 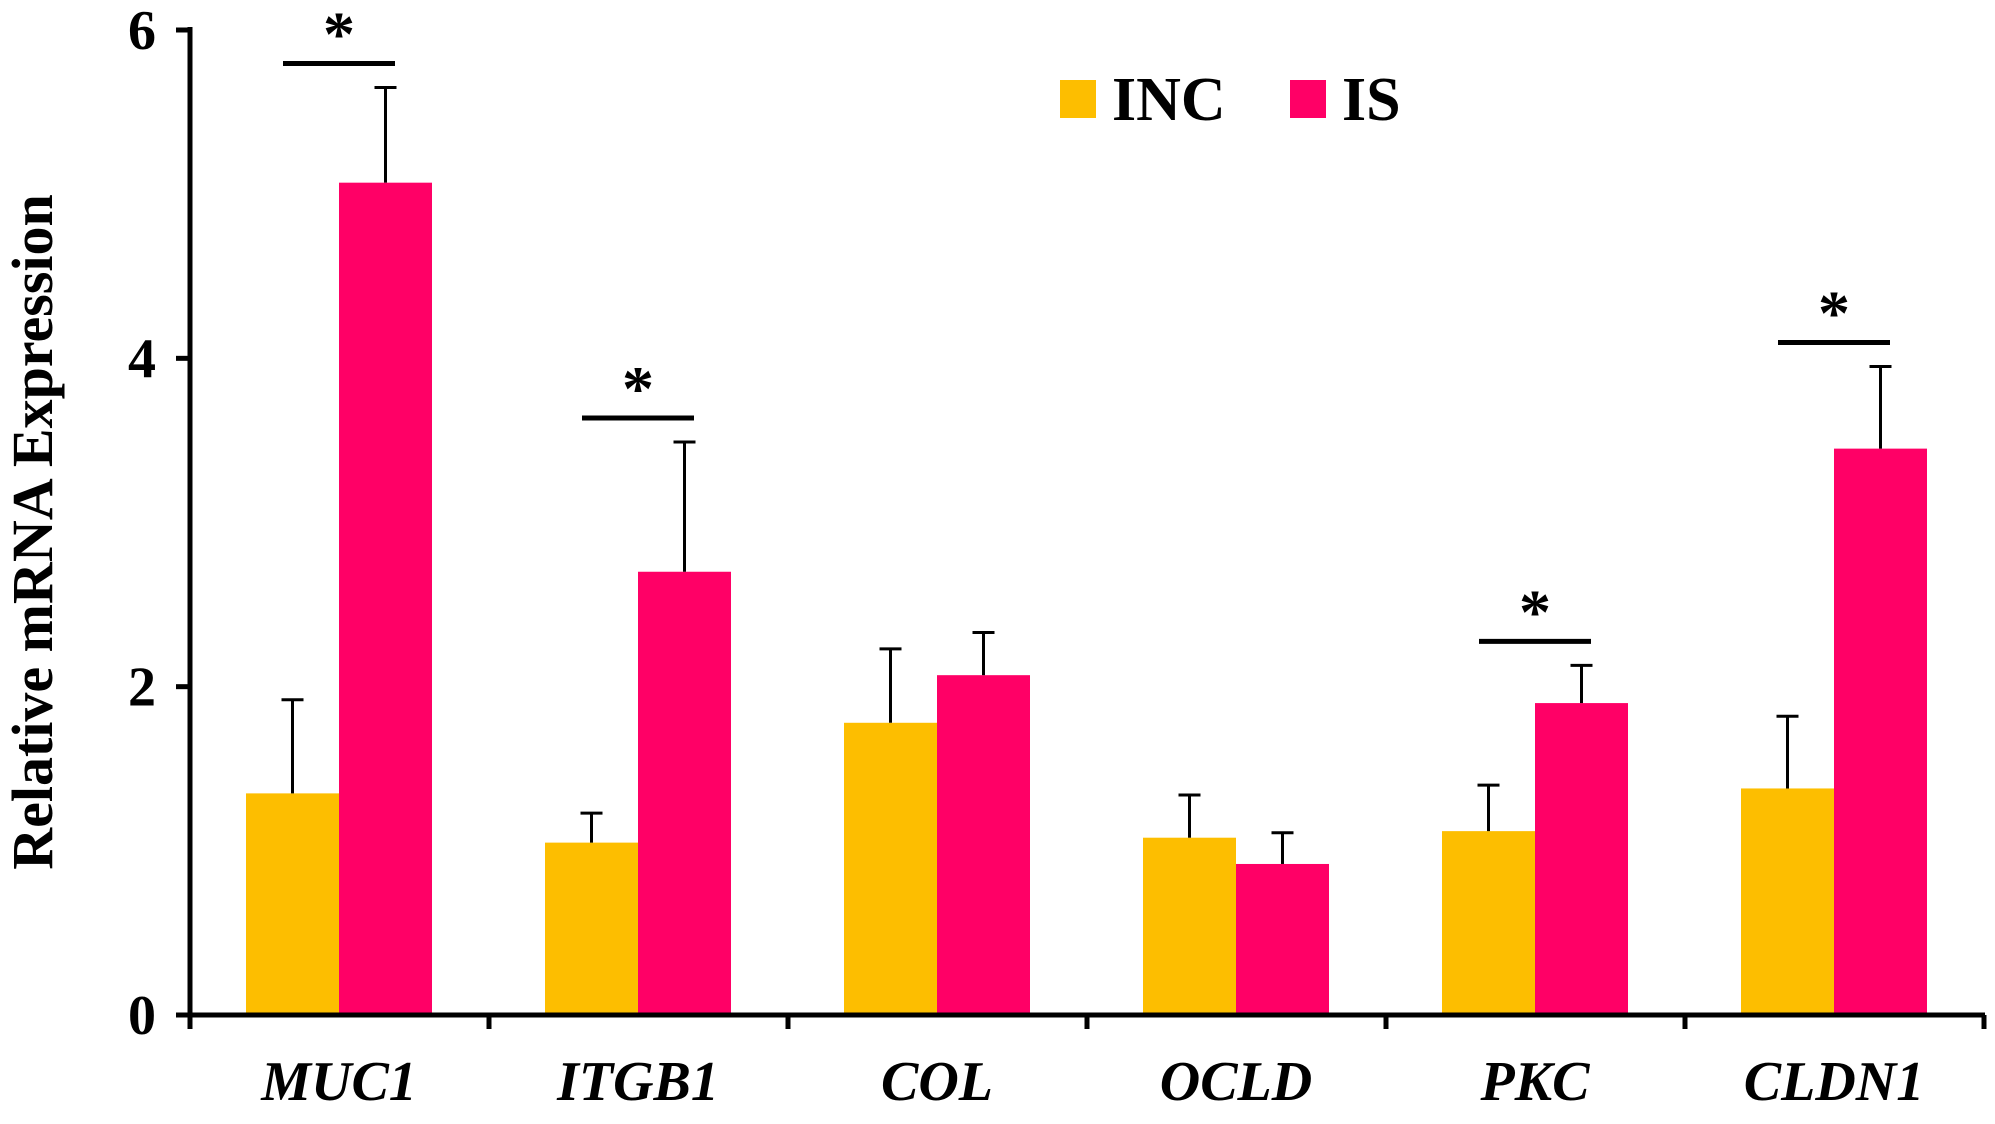 I want to click on bar-inc-ocld, so click(x=1189, y=926).